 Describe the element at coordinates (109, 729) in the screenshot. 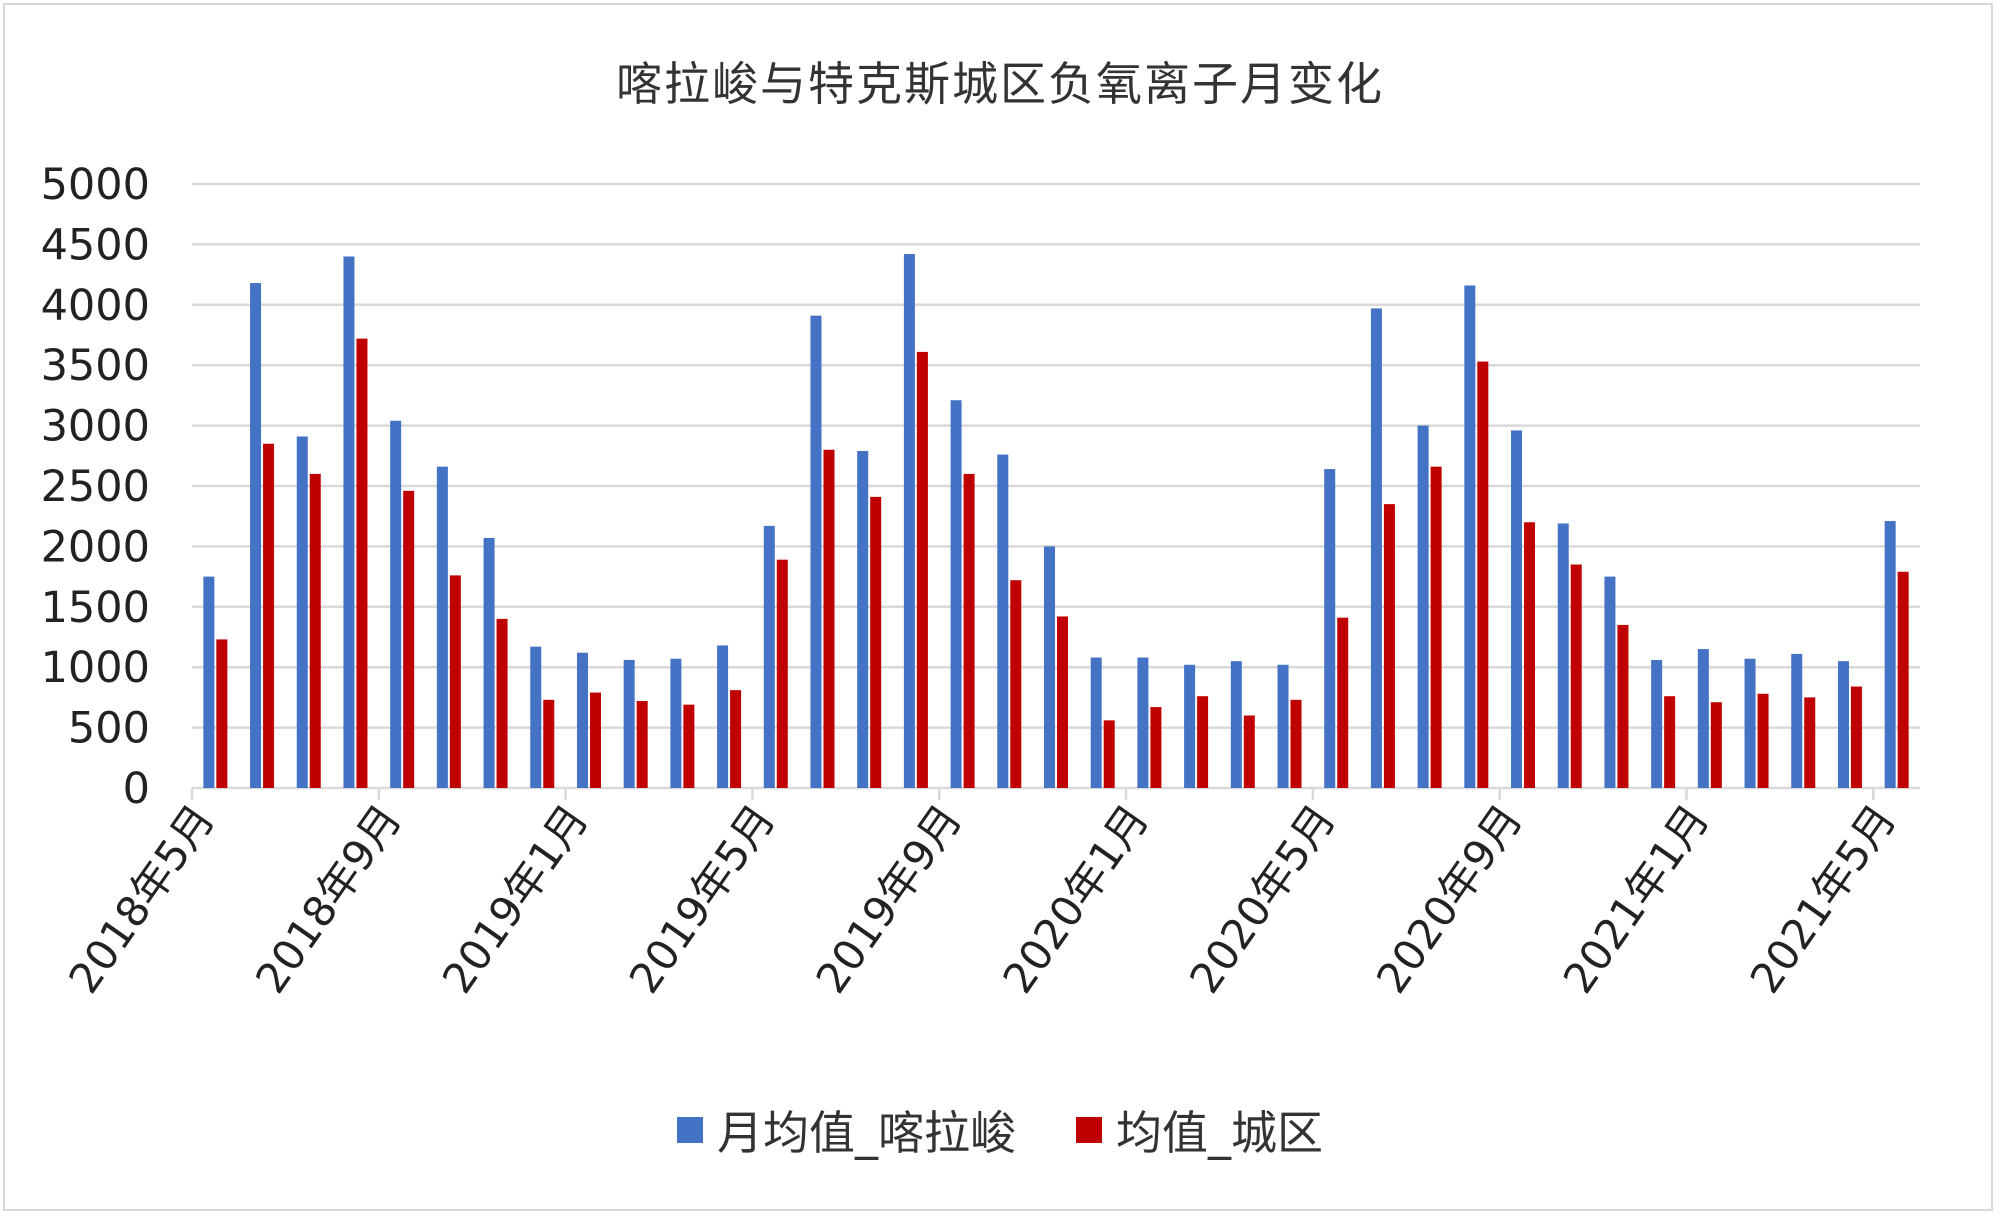

I see `y-tick-label: 500` at that location.